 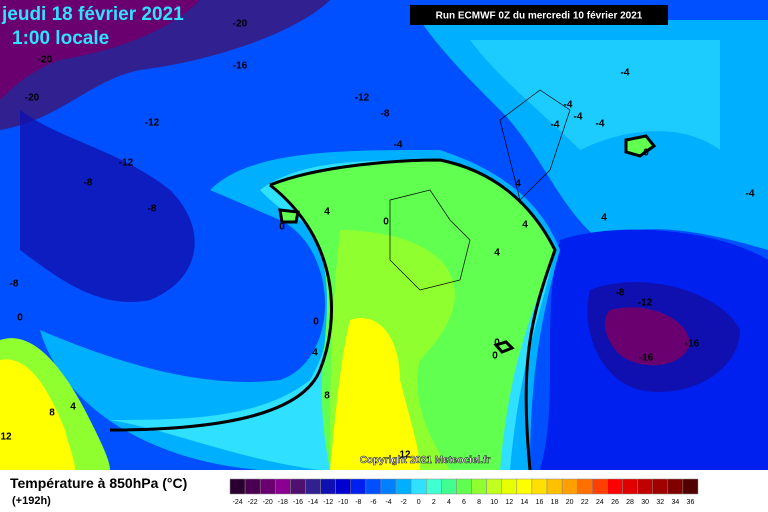 What do you see at coordinates (645, 502) in the screenshot?
I see `colorbar-label: 30` at bounding box center [645, 502].